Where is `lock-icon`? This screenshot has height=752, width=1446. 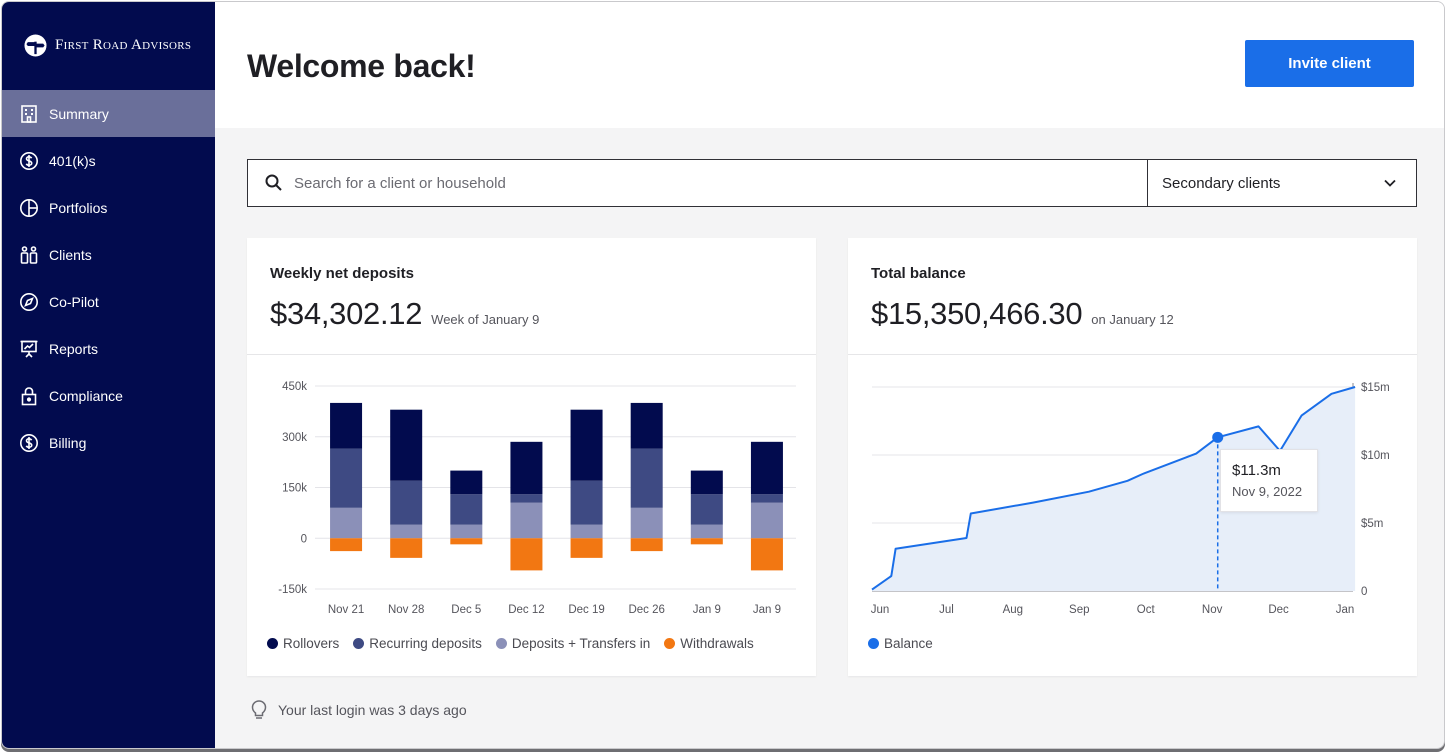 lock-icon is located at coordinates (29, 396).